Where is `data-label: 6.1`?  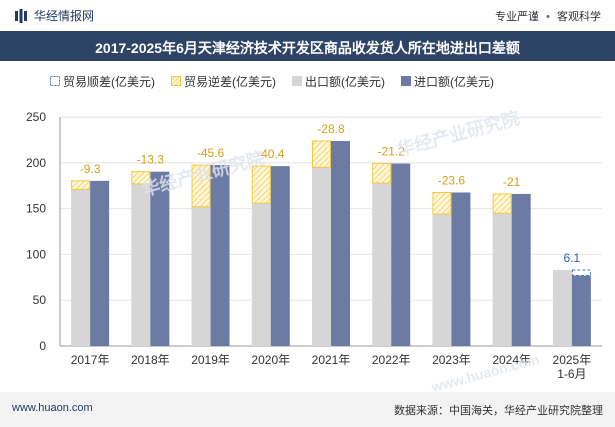
data-label: 6.1 is located at coordinates (572, 258).